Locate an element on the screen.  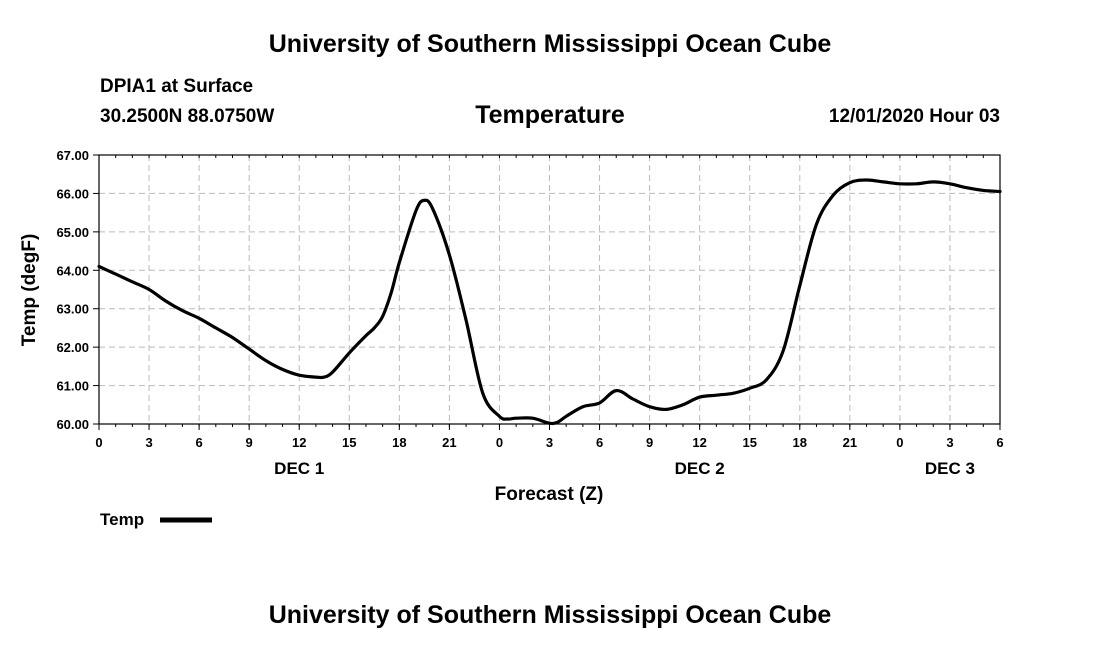
chart-title: Temperature is located at coordinates (550, 115).